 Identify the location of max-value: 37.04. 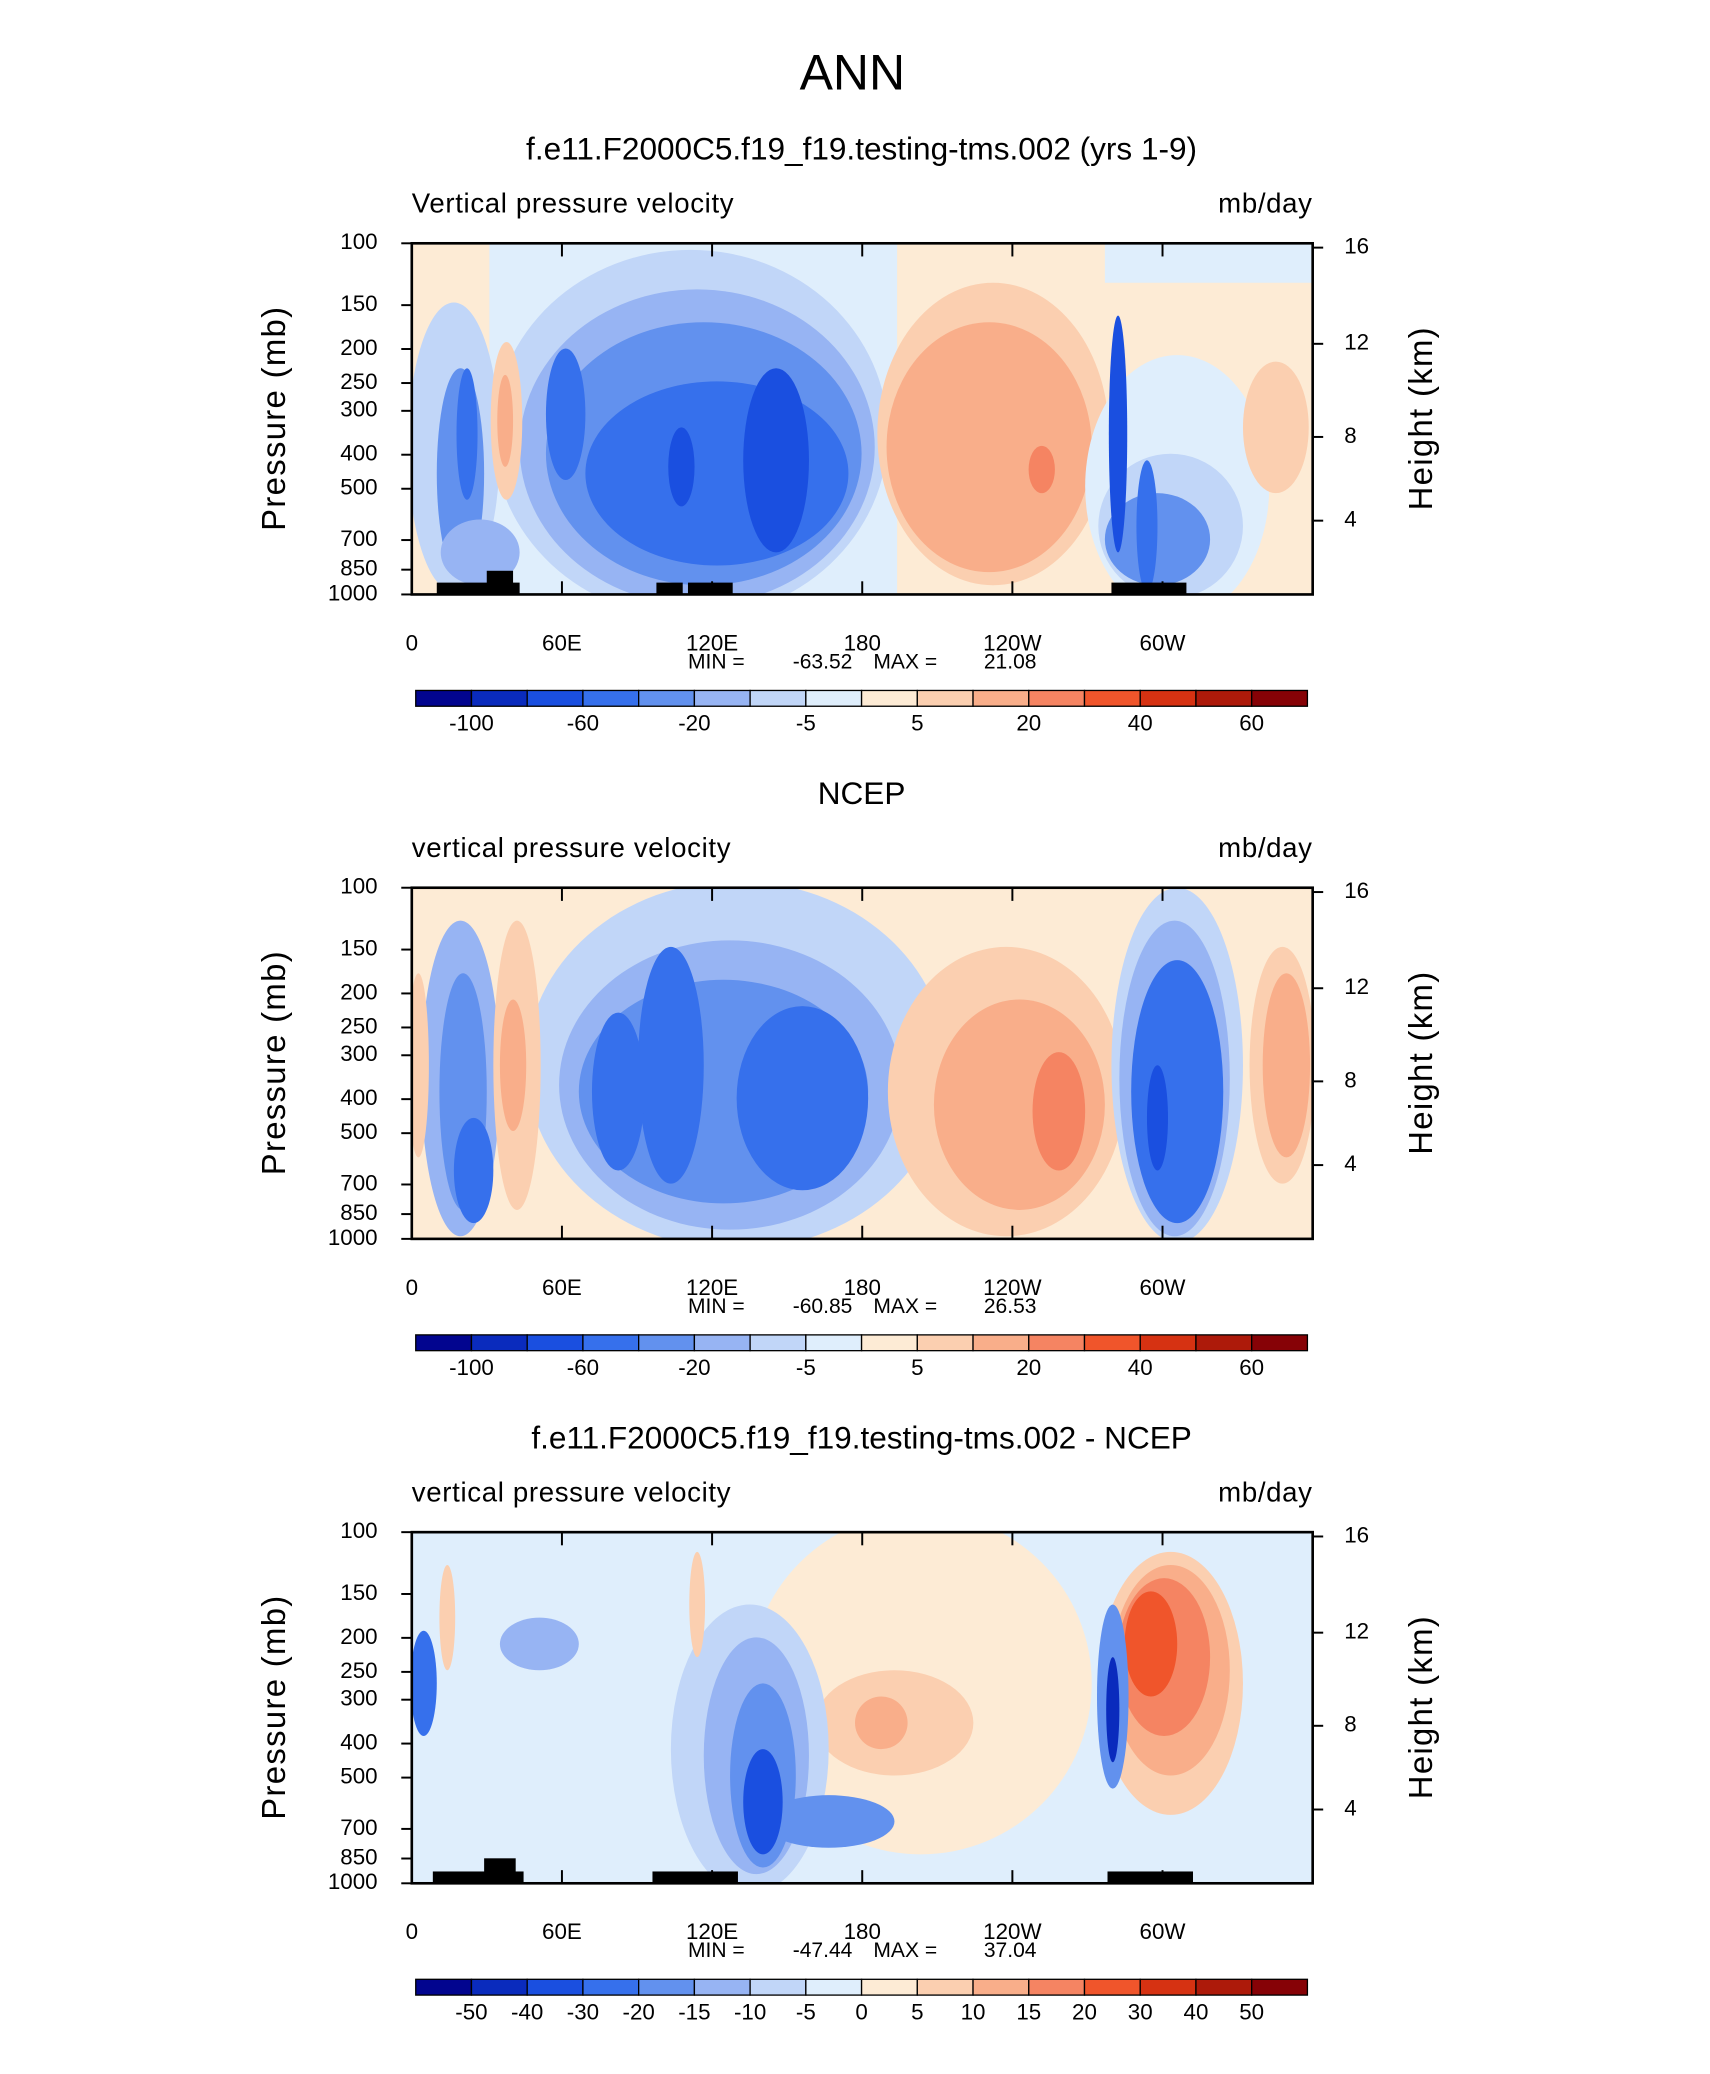
(1010, 1950).